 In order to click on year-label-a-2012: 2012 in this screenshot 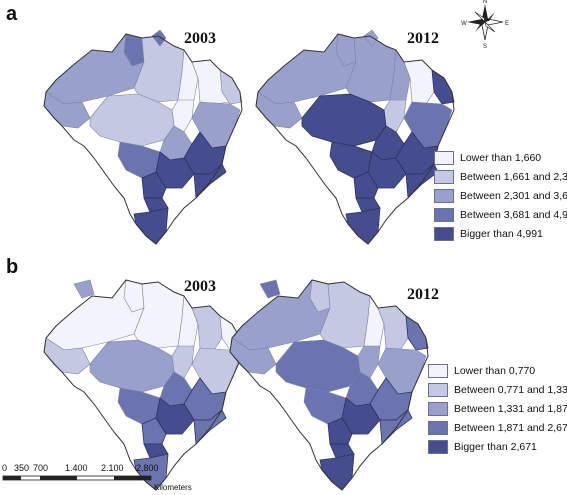, I will do `click(423, 38)`.